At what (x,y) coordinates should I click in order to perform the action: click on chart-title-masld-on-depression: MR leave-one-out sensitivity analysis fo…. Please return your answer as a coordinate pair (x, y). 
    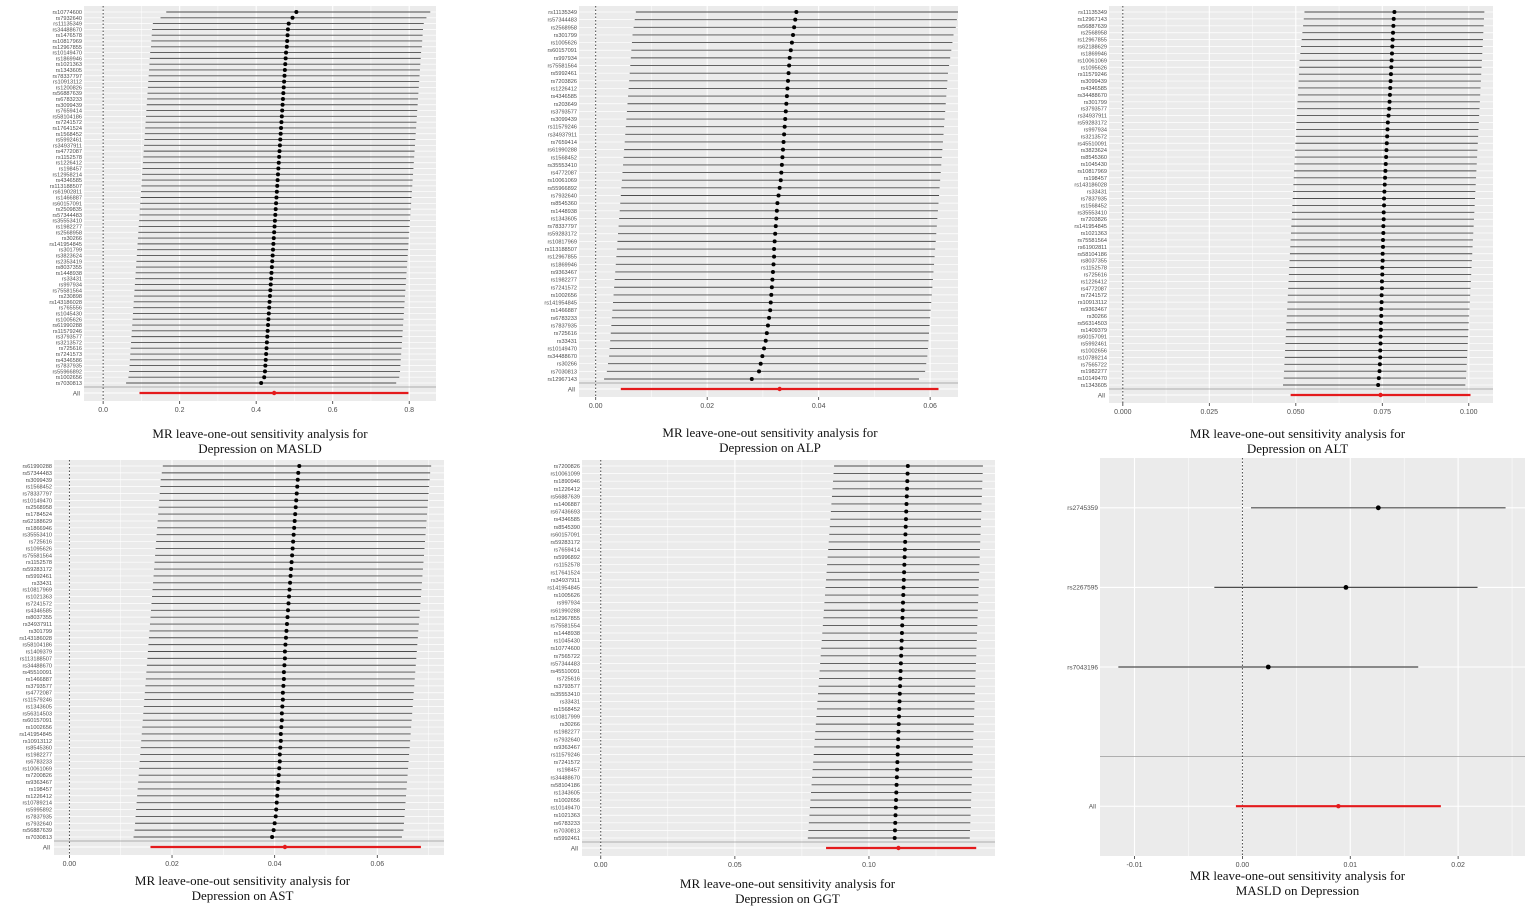
    Looking at the image, I should click on (1297, 883).